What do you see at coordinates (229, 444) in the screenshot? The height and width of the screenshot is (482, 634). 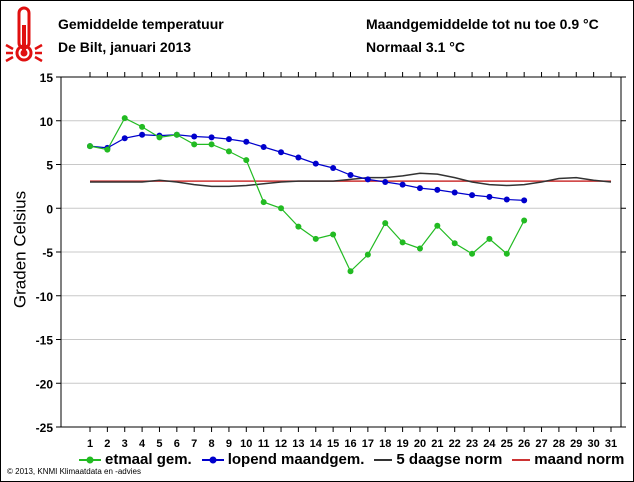 I see `x-tick-label: 9` at bounding box center [229, 444].